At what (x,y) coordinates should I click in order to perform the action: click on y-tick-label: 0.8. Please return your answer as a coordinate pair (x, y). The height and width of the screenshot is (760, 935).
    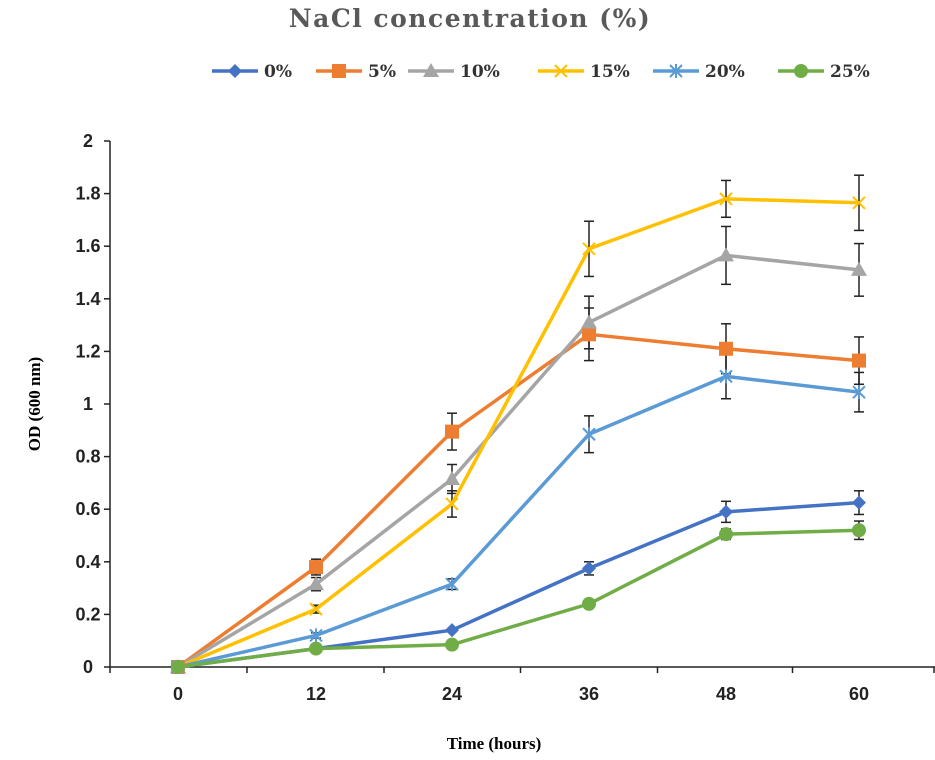
    Looking at the image, I should click on (87, 457).